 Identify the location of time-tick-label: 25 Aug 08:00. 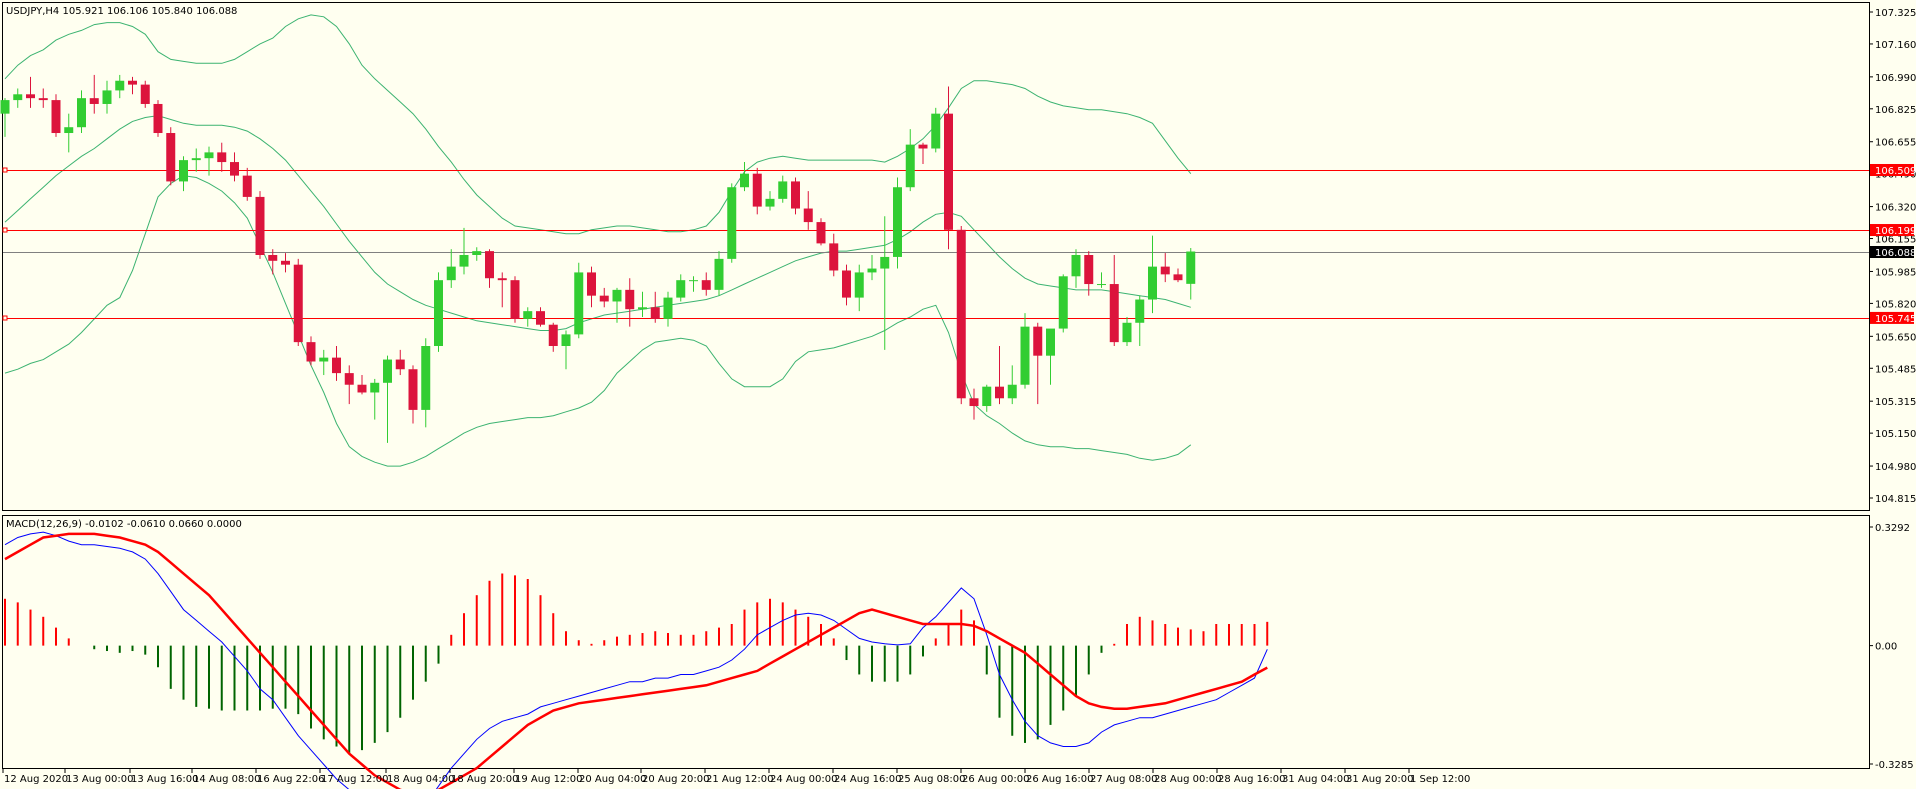
(931, 779).